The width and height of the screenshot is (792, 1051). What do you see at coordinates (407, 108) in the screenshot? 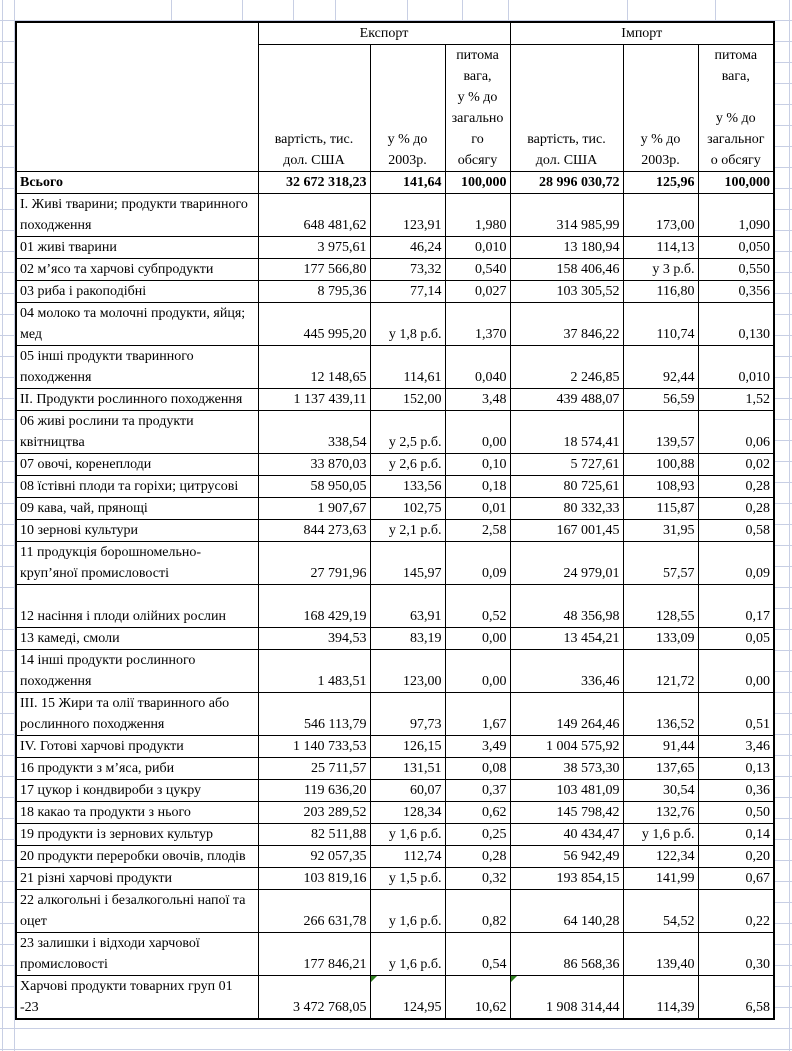
I see `export-pct-header: у % до 2003р.` at bounding box center [407, 108].